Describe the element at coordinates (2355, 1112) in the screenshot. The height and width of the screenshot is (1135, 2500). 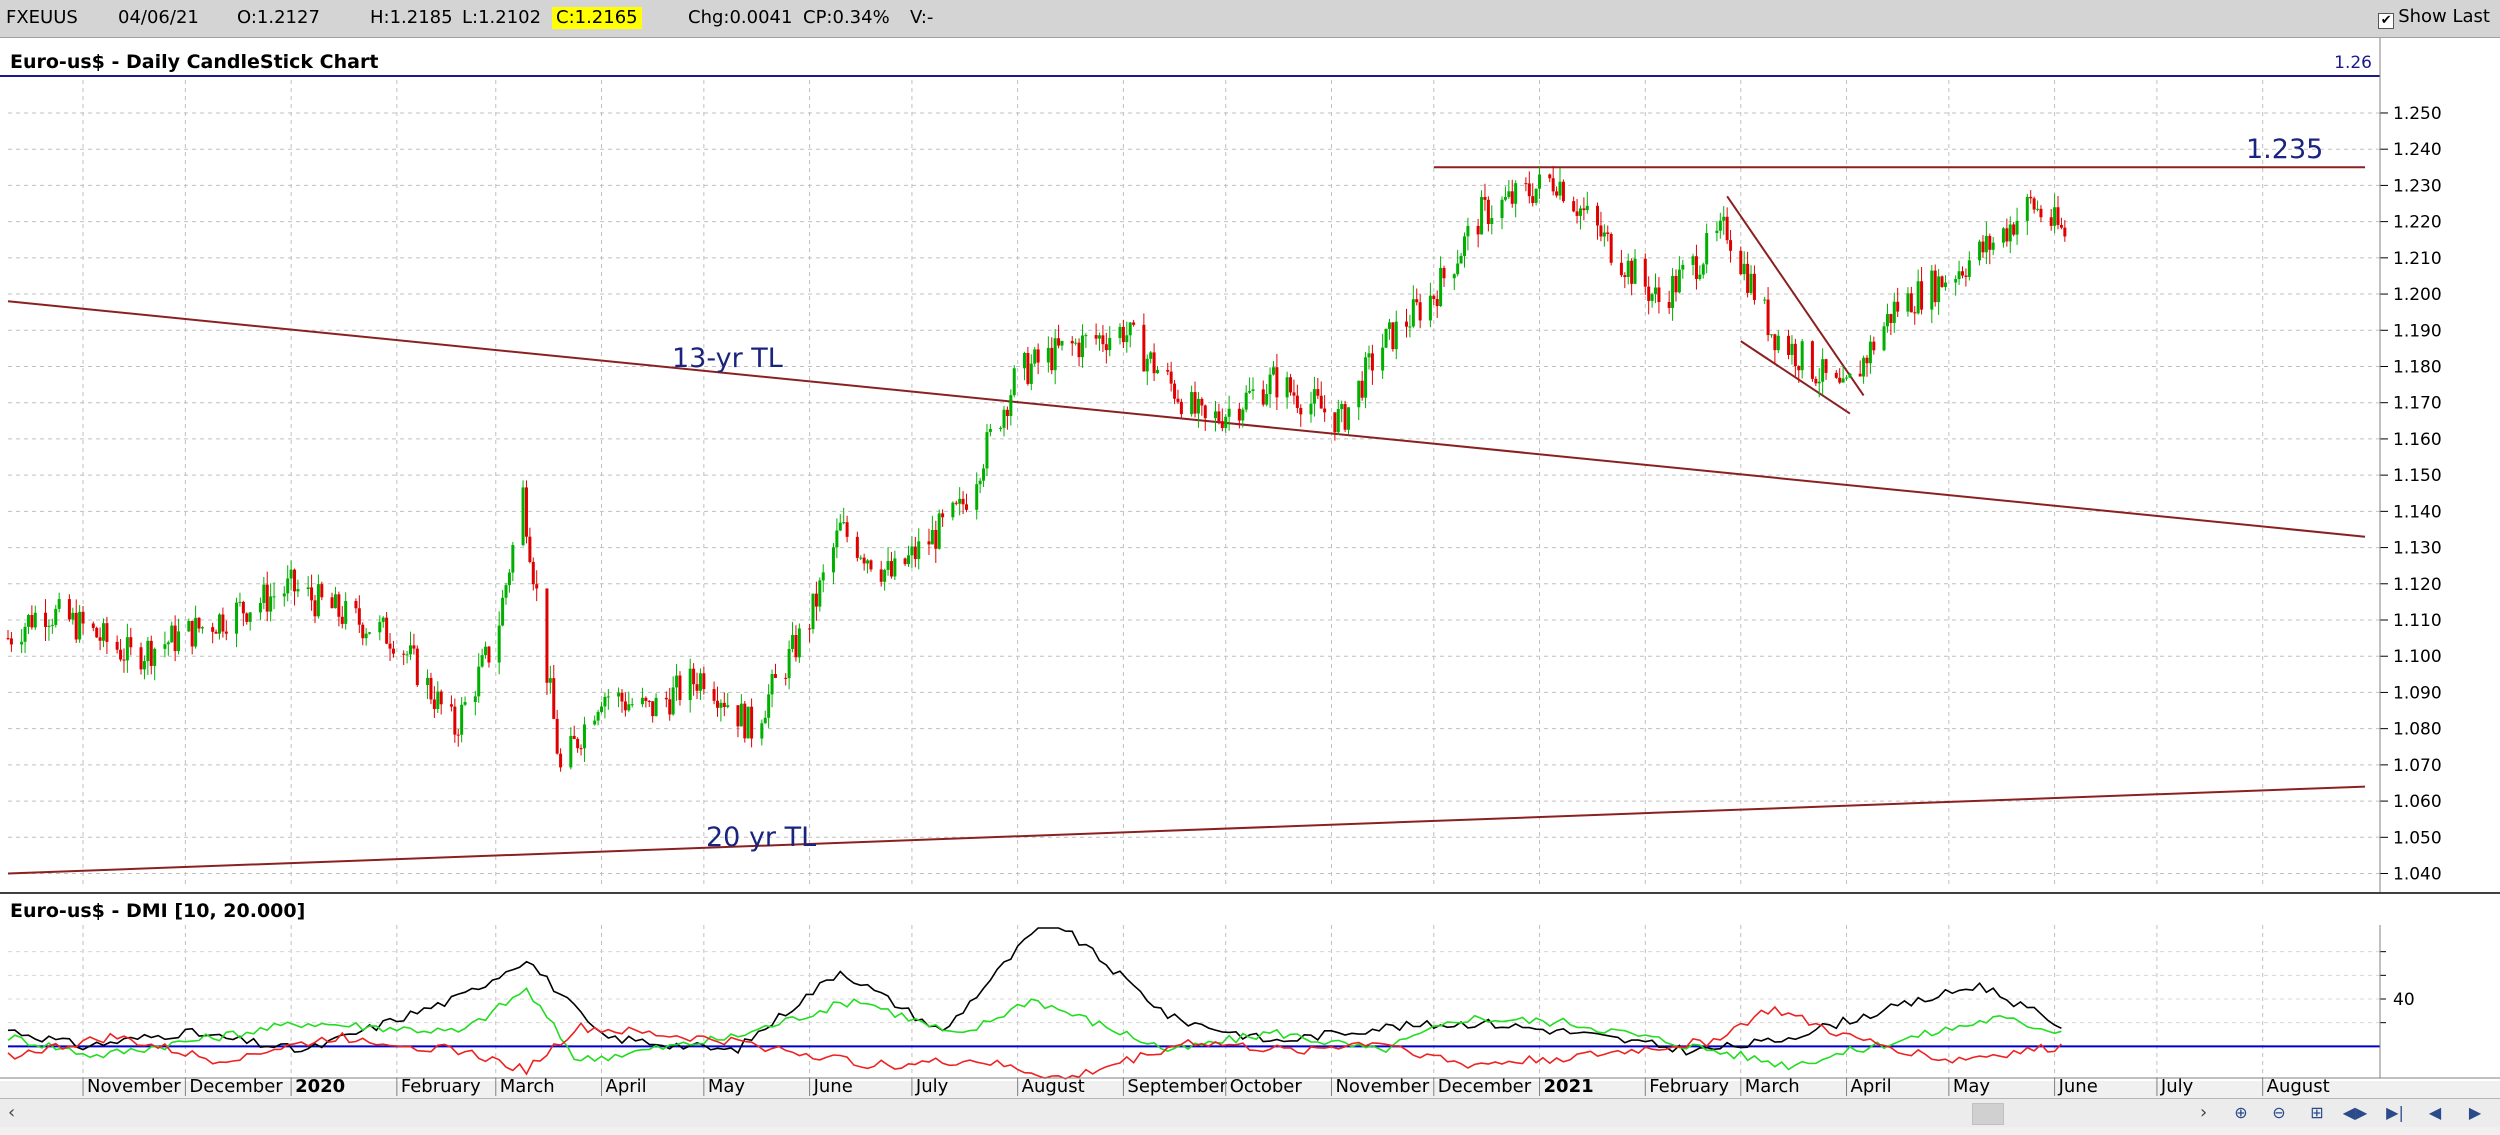
I see `scroll-both-icon: ◀▶` at that location.